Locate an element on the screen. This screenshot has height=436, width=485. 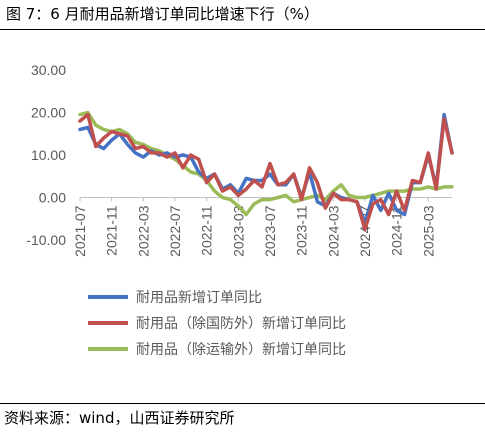
y-axis: 30.00 20.00 10.00 0.00 -10.00 is located at coordinates (46, 155).